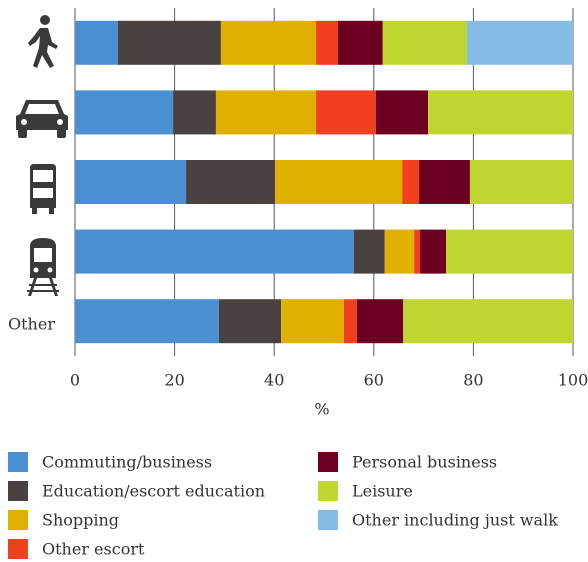 The width and height of the screenshot is (588, 562). What do you see at coordinates (455, 520) in the screenshot?
I see `legend-label: Other including just walk` at bounding box center [455, 520].